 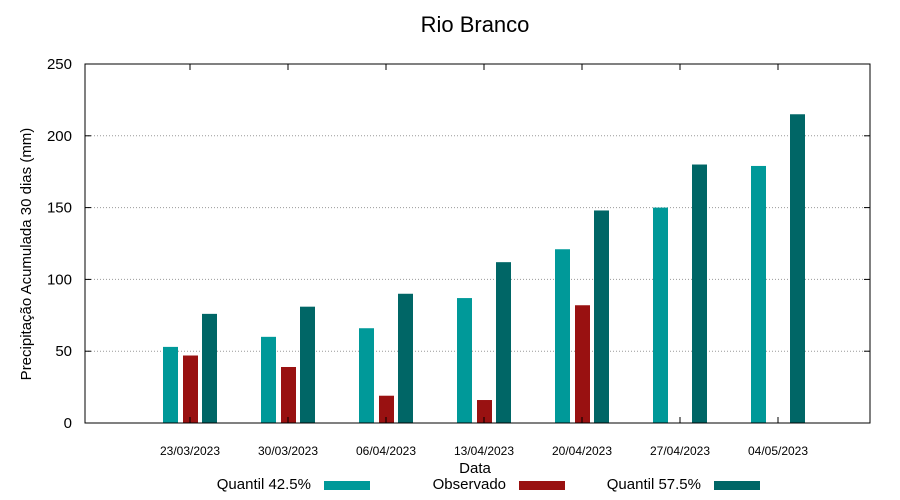 What do you see at coordinates (484, 451) in the screenshot?
I see `x-tick-label: 13/04/2023` at bounding box center [484, 451].